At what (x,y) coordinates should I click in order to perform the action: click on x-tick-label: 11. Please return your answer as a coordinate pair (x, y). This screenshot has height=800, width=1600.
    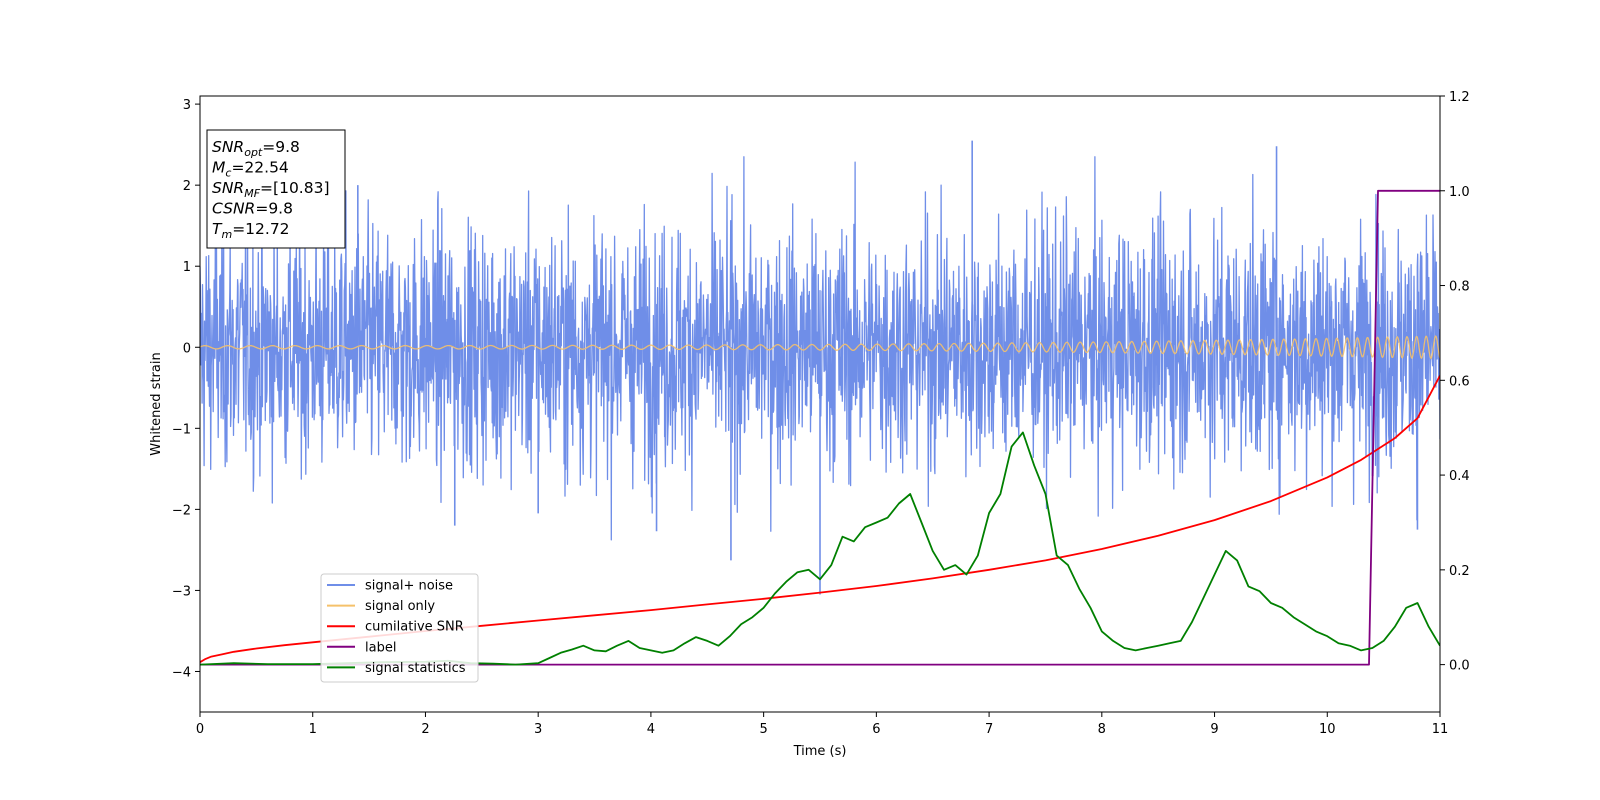
    Looking at the image, I should click on (1440, 729).